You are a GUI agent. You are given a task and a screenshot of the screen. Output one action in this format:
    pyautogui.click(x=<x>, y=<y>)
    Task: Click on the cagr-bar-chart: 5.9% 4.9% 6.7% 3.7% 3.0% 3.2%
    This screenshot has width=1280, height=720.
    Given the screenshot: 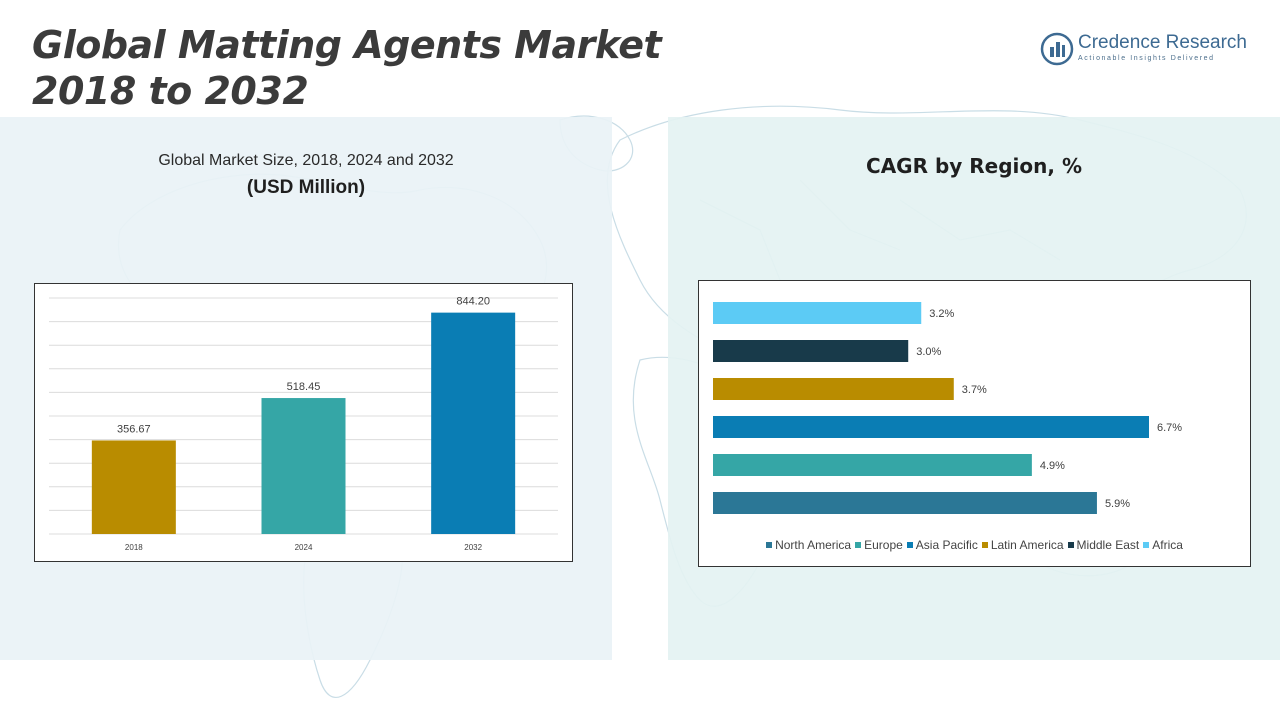 What is the action you would take?
    pyautogui.click(x=947, y=408)
    